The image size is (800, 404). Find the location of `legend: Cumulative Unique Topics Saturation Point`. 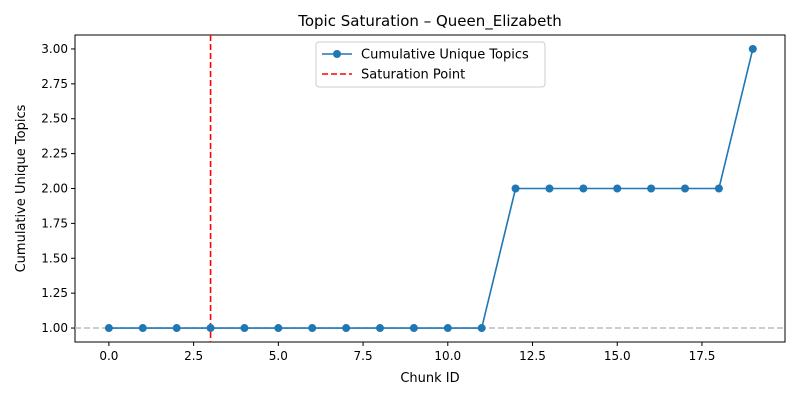

legend: Cumulative Unique Topics Saturation Point is located at coordinates (430, 64).